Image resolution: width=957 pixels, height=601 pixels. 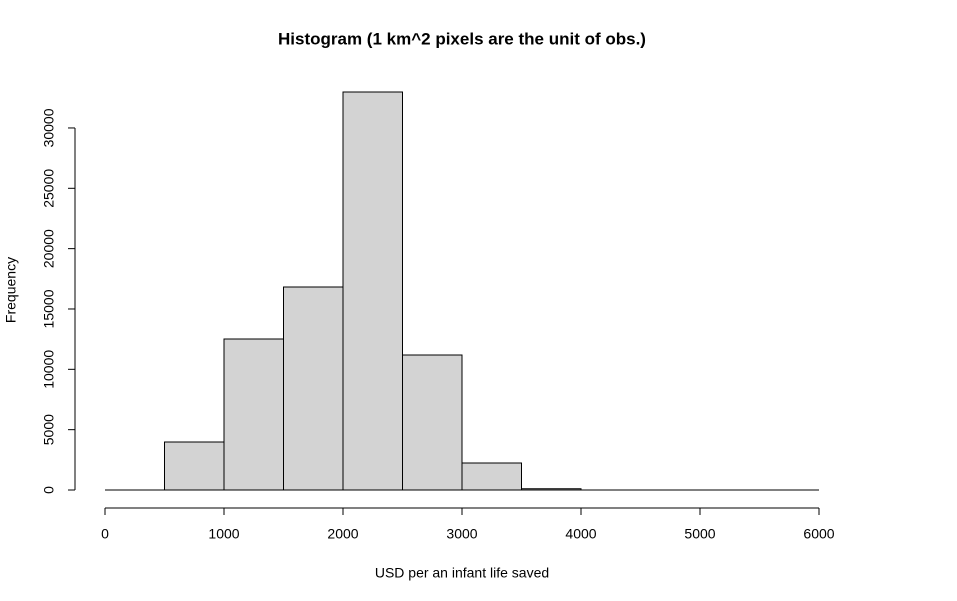 What do you see at coordinates (49, 429) in the screenshot?
I see `y-tick-label: 5000` at bounding box center [49, 429].